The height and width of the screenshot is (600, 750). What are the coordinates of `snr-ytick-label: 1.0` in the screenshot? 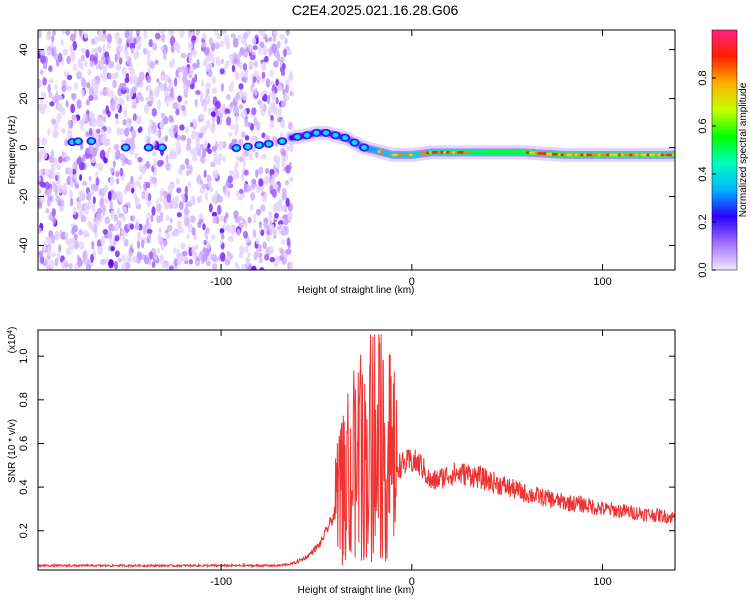 It's located at (24, 356).